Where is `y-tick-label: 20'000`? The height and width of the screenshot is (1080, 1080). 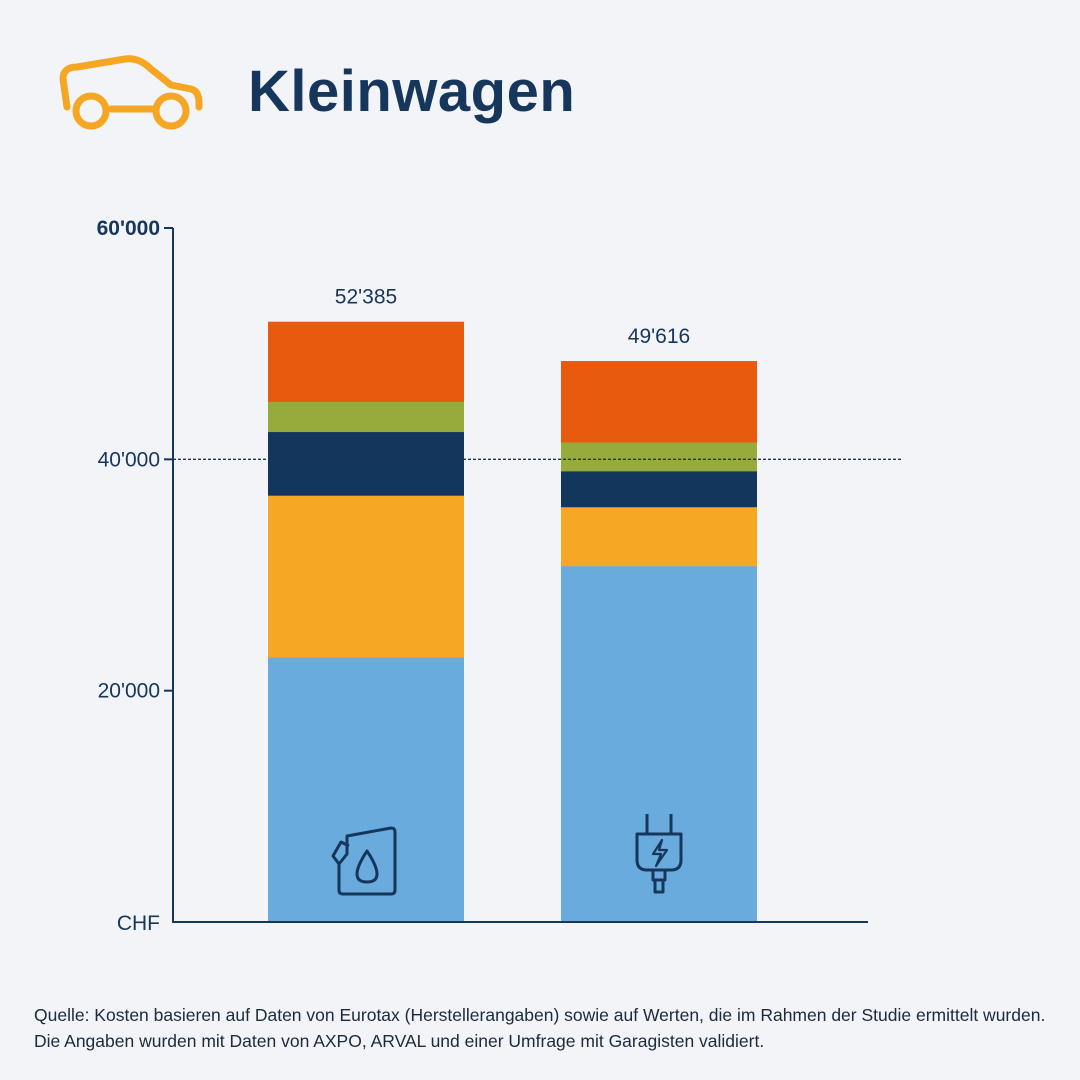 y-tick-label: 20'000 is located at coordinates (129, 691).